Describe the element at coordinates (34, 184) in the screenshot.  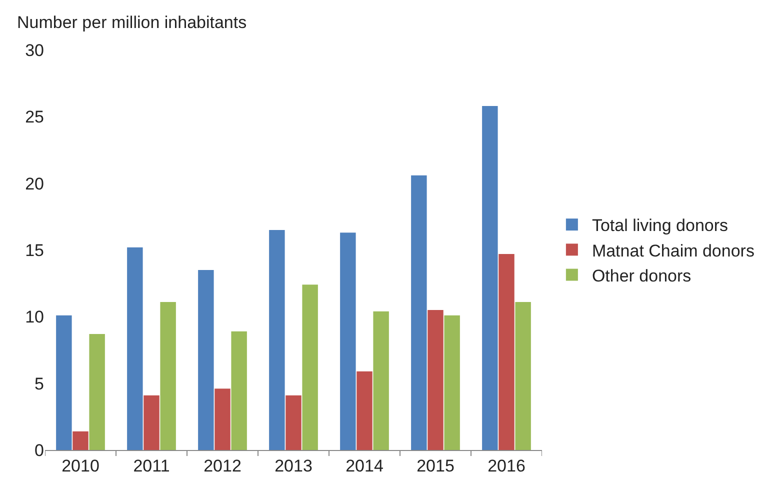
I see `y-tick-label: 20` at that location.